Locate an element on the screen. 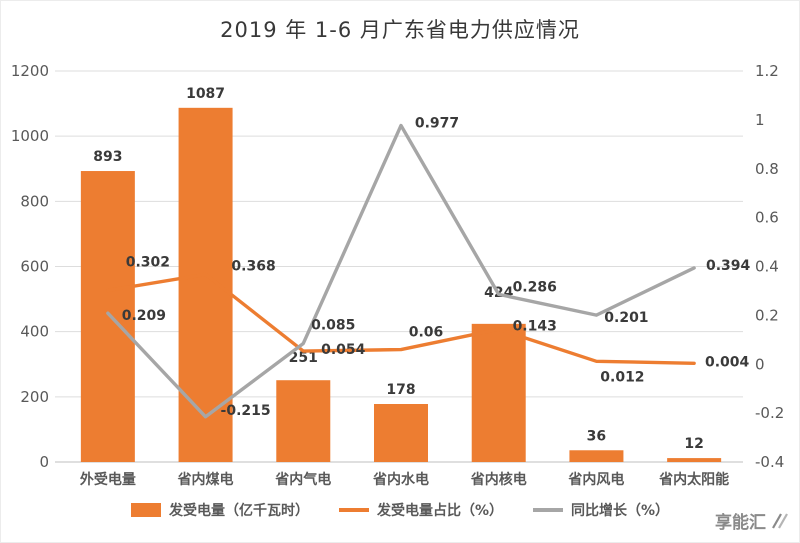 The width and height of the screenshot is (800, 543). svg-text: 400 is located at coordinates (34, 332).